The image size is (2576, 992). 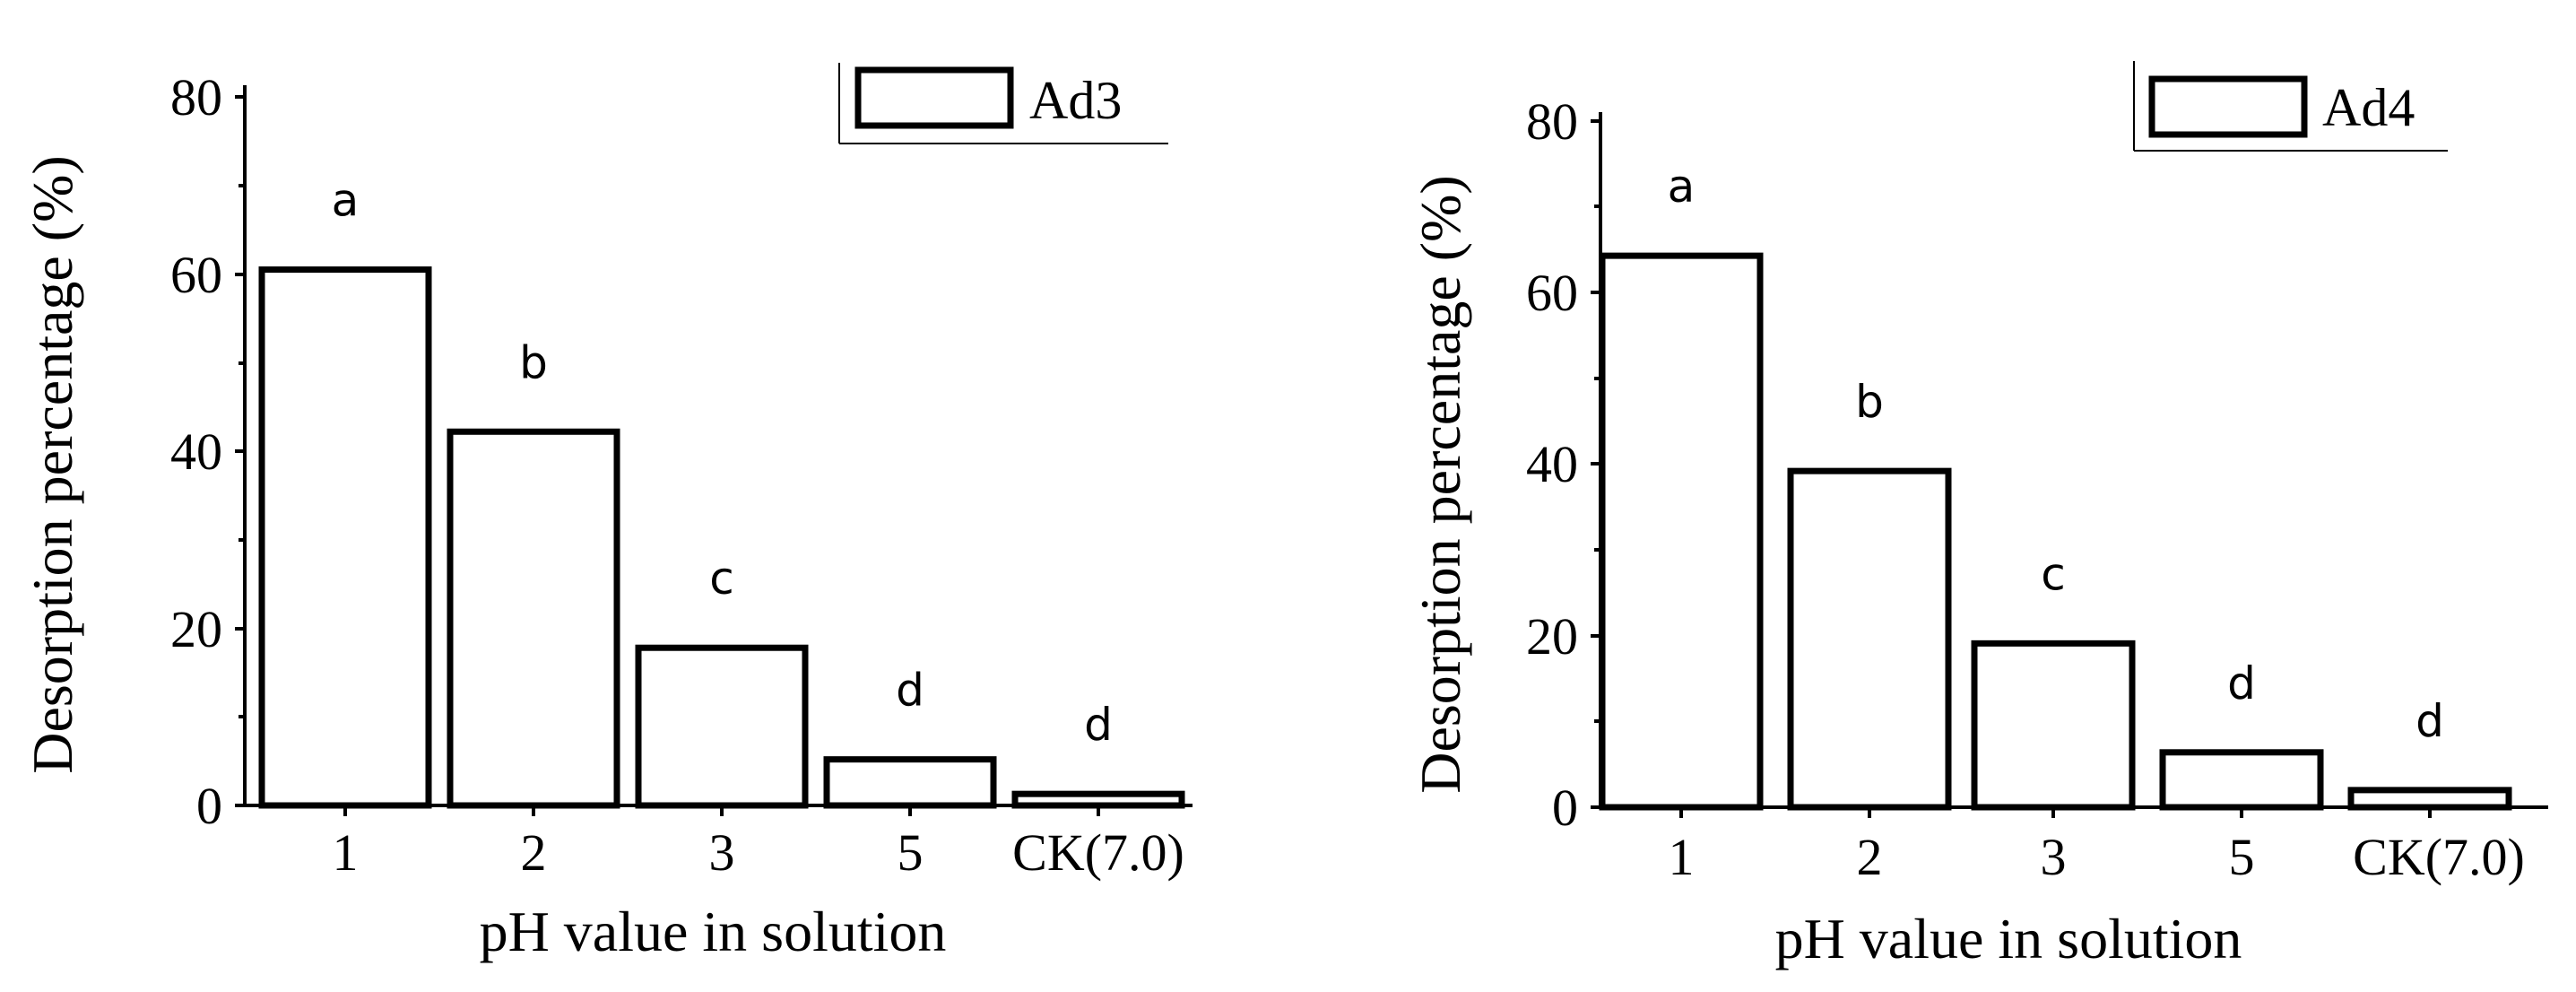 I want to click on legend: Ad4, so click(x=2290, y=106).